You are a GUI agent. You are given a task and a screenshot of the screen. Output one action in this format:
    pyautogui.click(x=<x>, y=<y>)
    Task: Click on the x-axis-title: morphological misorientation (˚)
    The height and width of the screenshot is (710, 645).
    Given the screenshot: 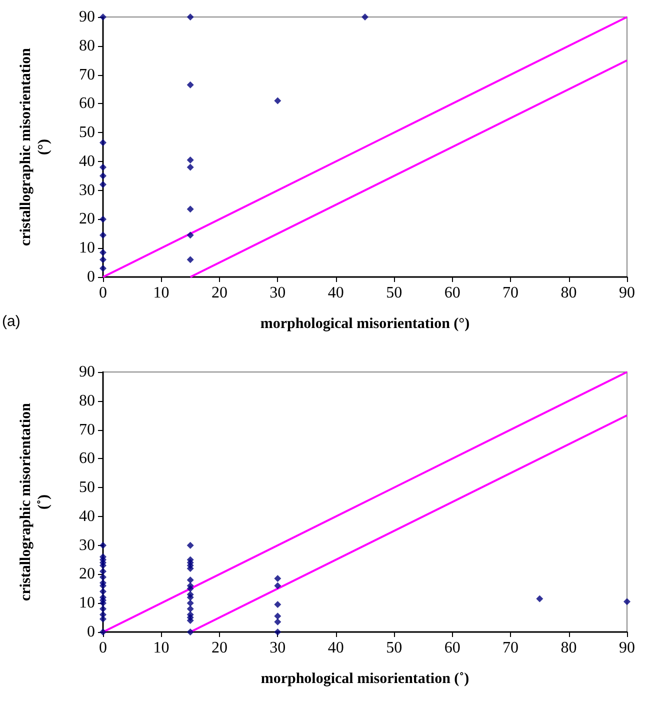 What is the action you would take?
    pyautogui.click(x=365, y=679)
    